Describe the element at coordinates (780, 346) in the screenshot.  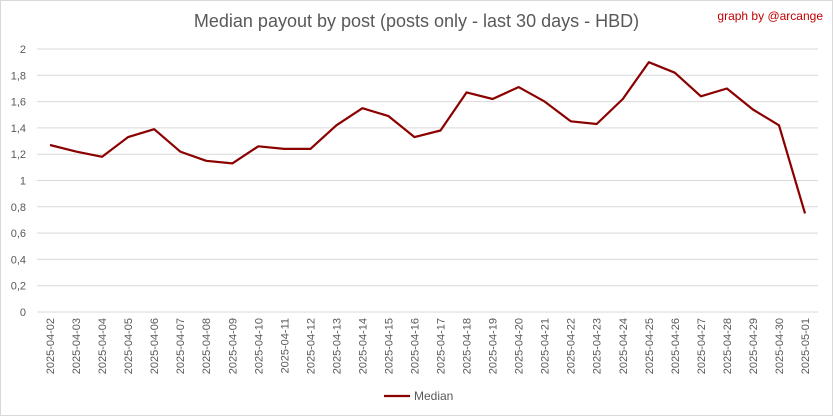
I see `x-tick-label: 2025-04-30` at that location.